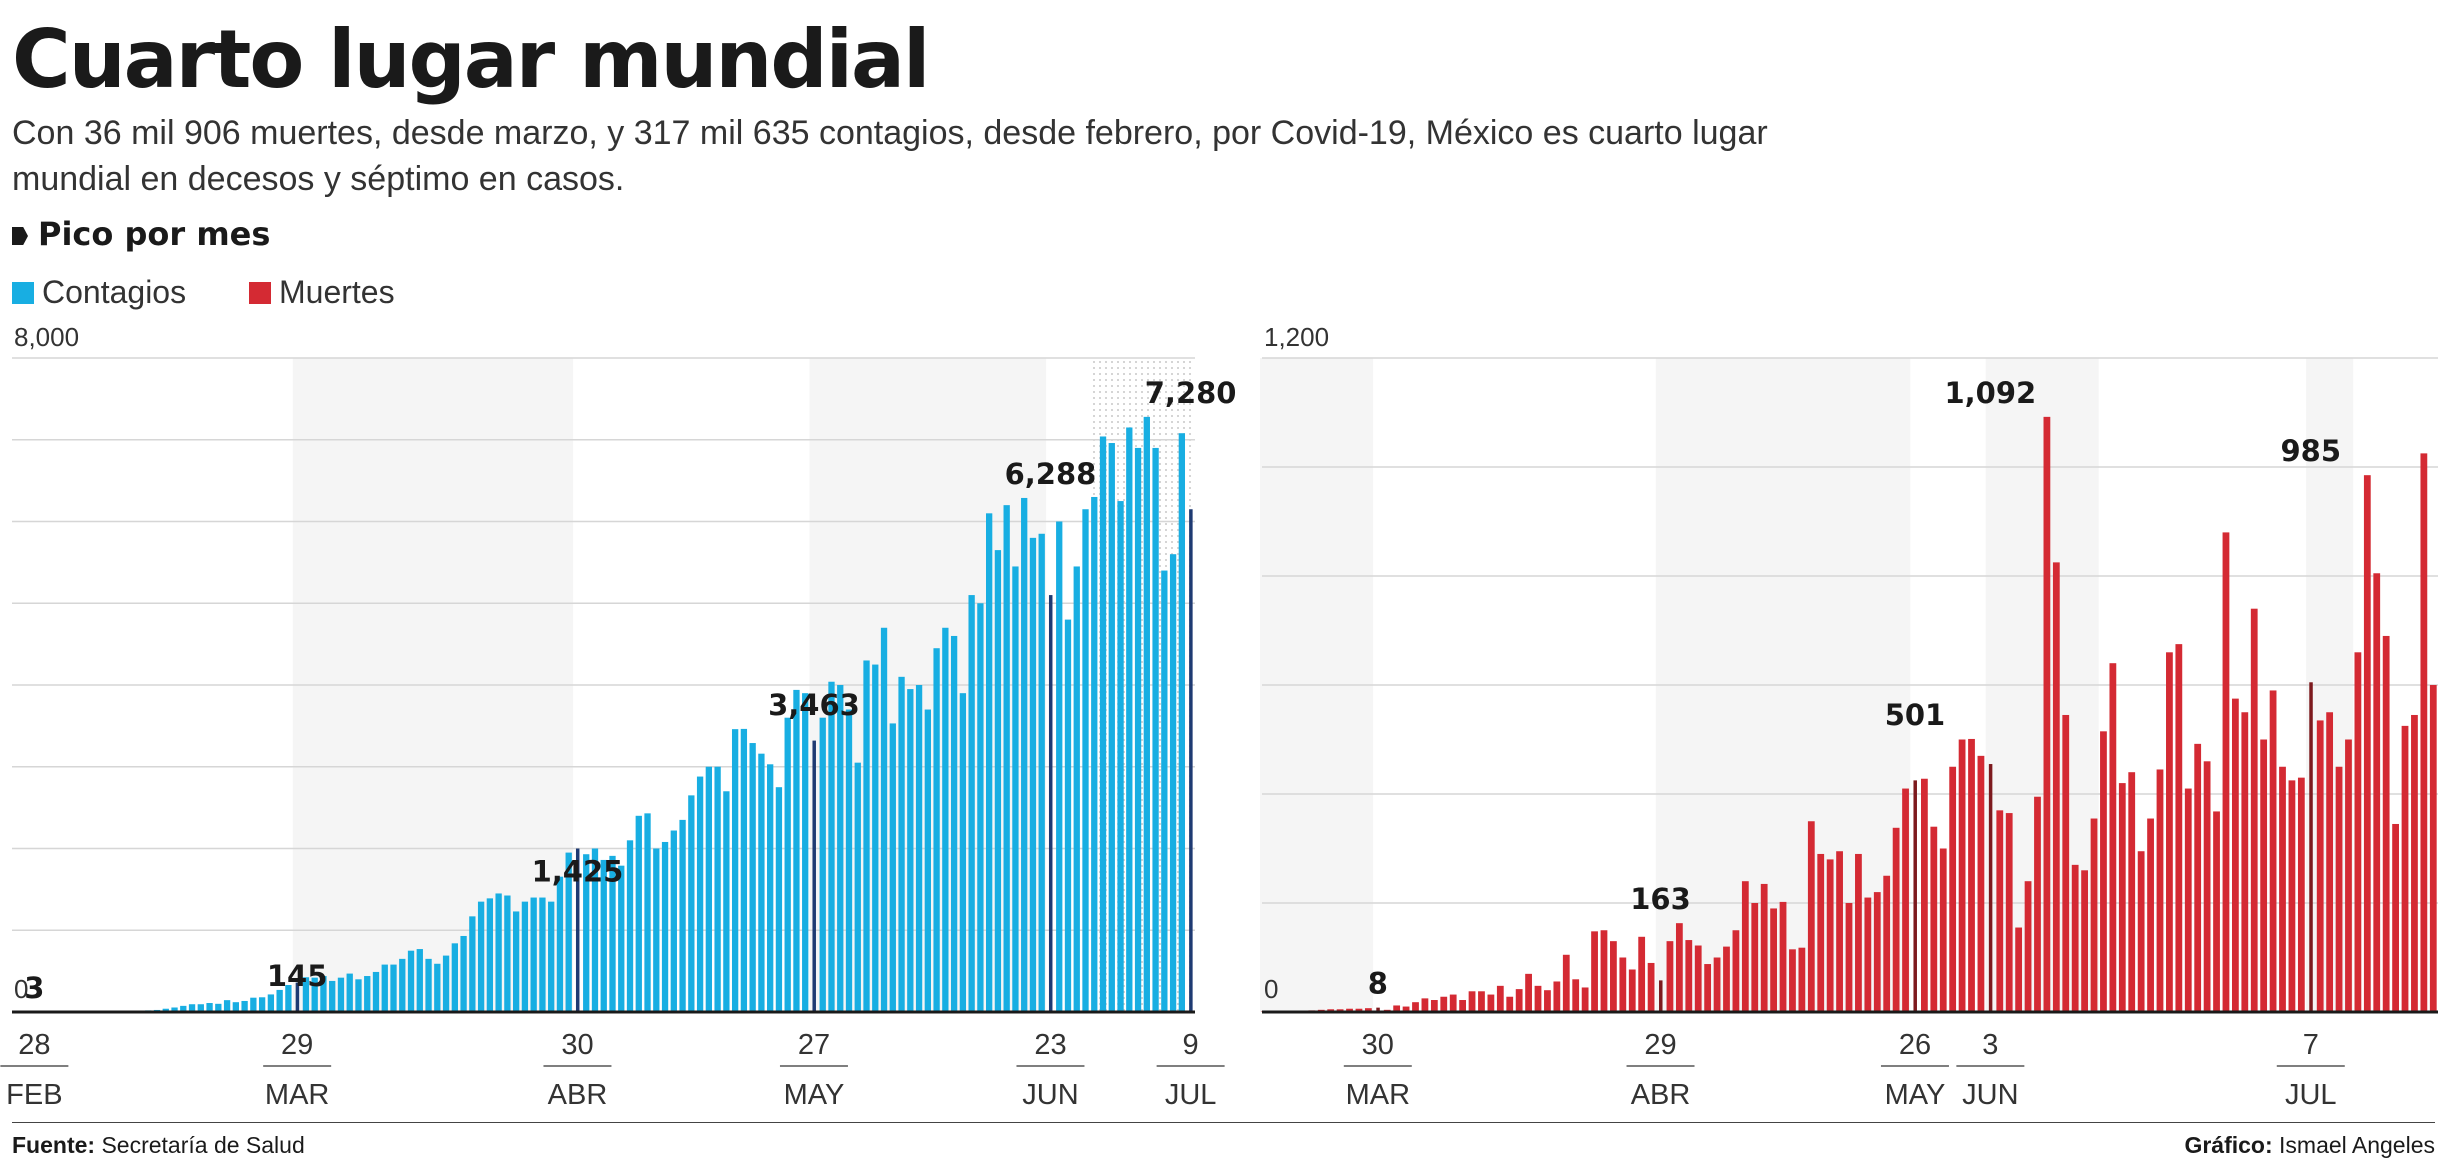  I want to click on peak-label-contagios: 3,463, so click(814, 705).